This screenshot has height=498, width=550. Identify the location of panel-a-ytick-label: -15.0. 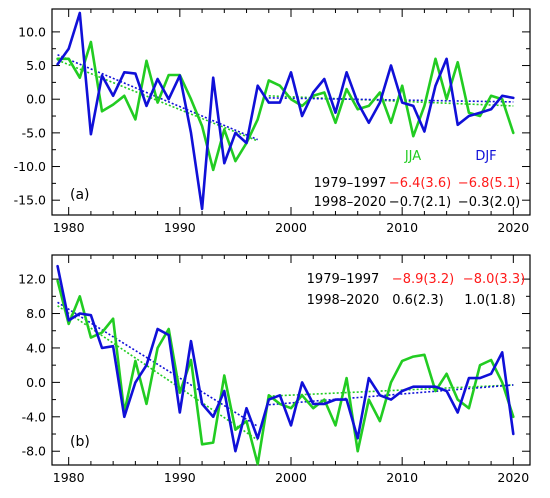
(30, 200).